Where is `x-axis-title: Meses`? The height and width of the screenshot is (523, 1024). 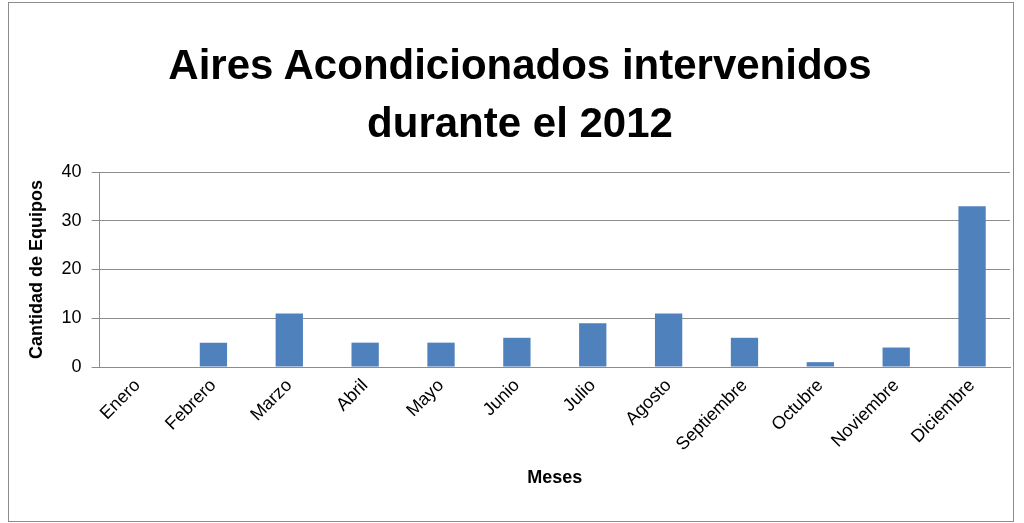
x-axis-title: Meses is located at coordinates (555, 477).